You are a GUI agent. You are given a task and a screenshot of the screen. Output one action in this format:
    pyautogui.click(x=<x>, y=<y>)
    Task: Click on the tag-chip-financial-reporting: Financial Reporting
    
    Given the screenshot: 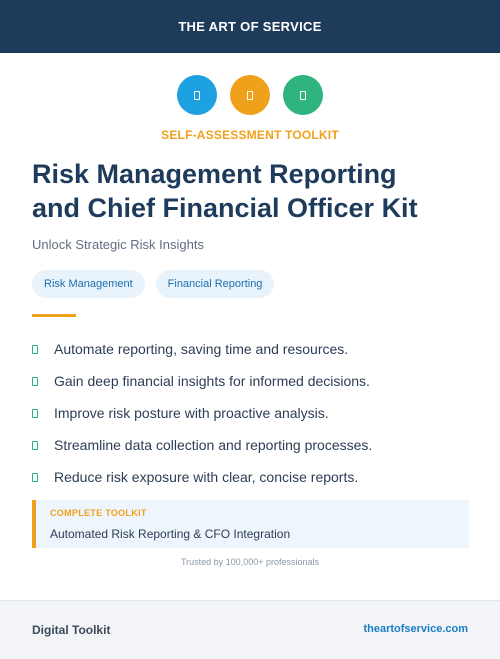 What is the action you would take?
    pyautogui.click(x=215, y=284)
    